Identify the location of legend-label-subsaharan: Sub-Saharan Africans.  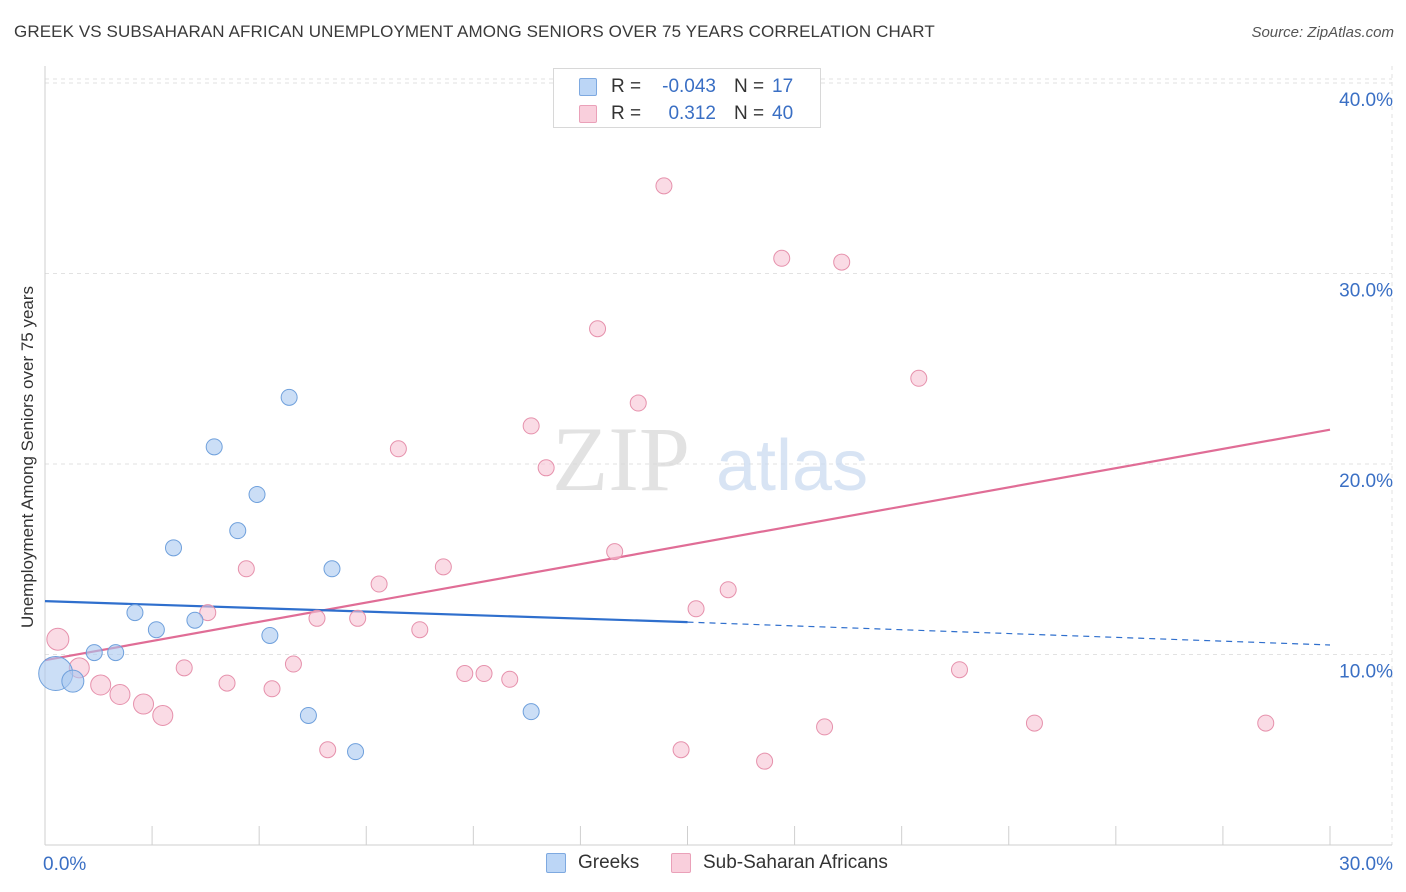
(795, 862).